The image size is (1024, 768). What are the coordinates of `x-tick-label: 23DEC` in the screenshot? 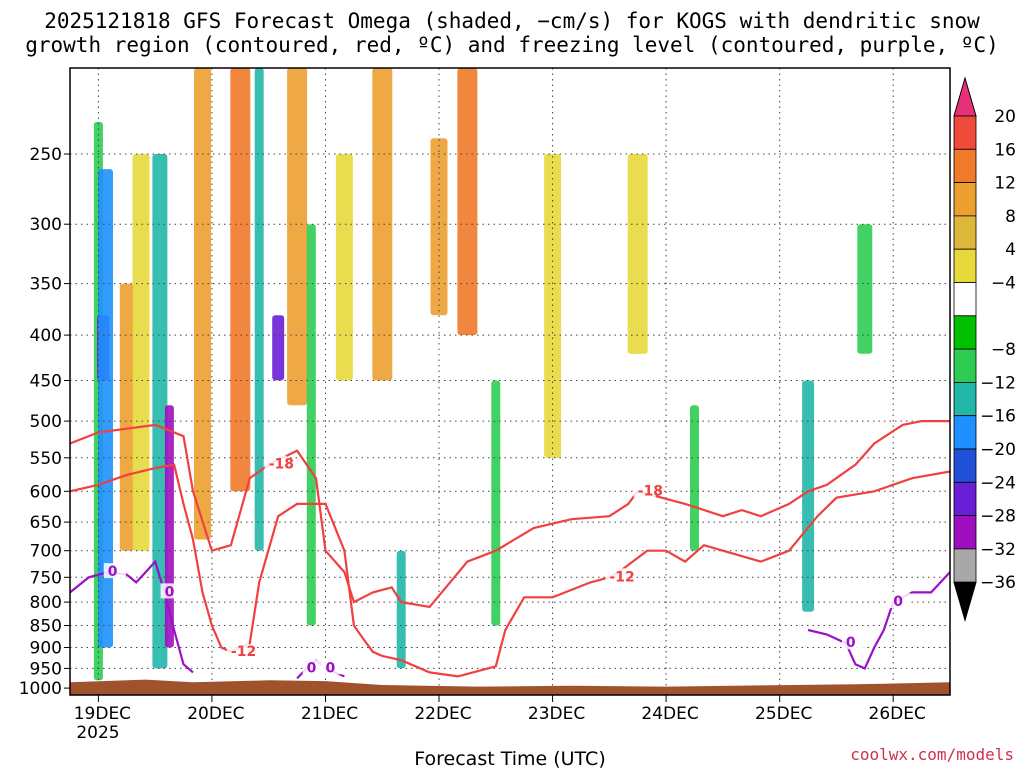 It's located at (556, 714).